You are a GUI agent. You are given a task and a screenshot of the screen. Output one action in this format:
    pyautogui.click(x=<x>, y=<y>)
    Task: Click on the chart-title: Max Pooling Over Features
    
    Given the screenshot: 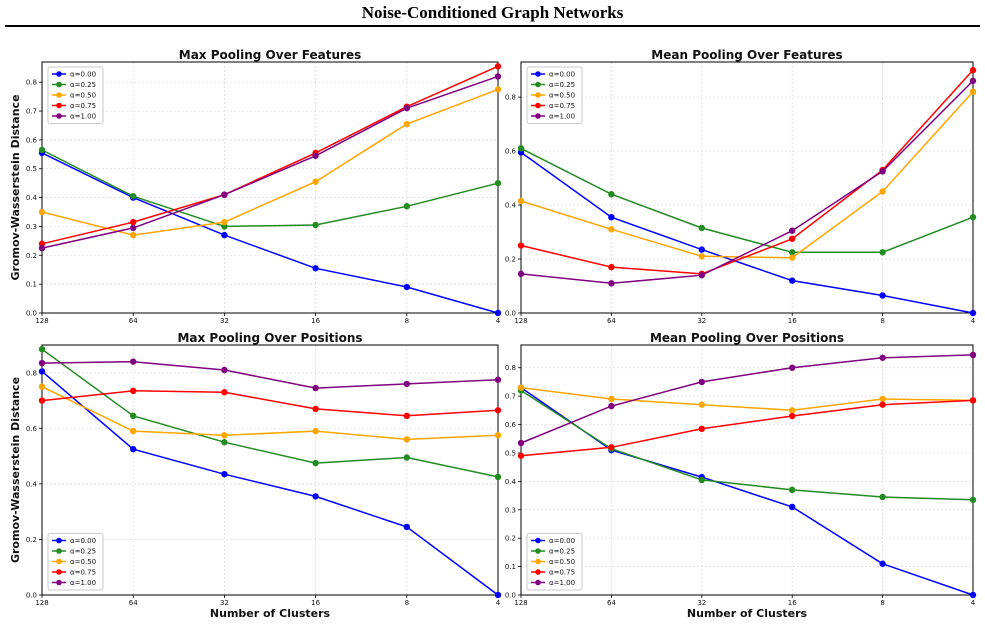 What is the action you would take?
    pyautogui.click(x=270, y=55)
    